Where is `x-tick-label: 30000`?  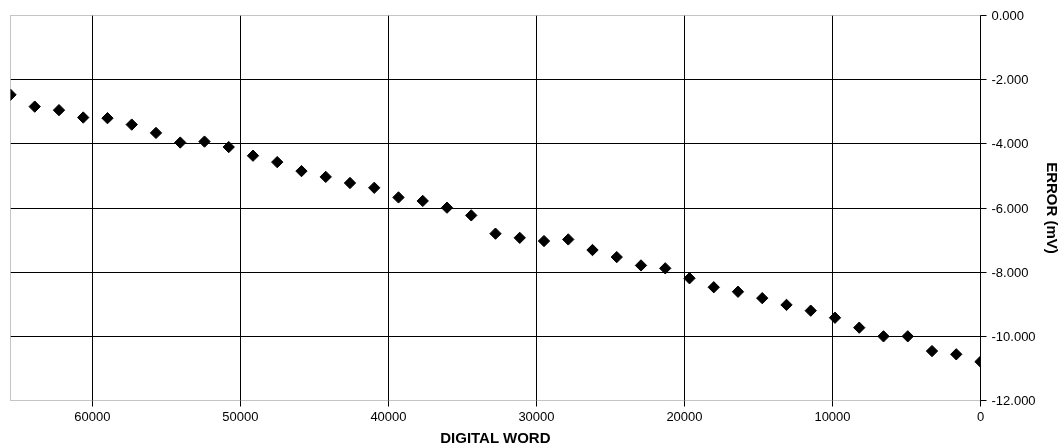 x-tick-label: 30000 is located at coordinates (536, 416).